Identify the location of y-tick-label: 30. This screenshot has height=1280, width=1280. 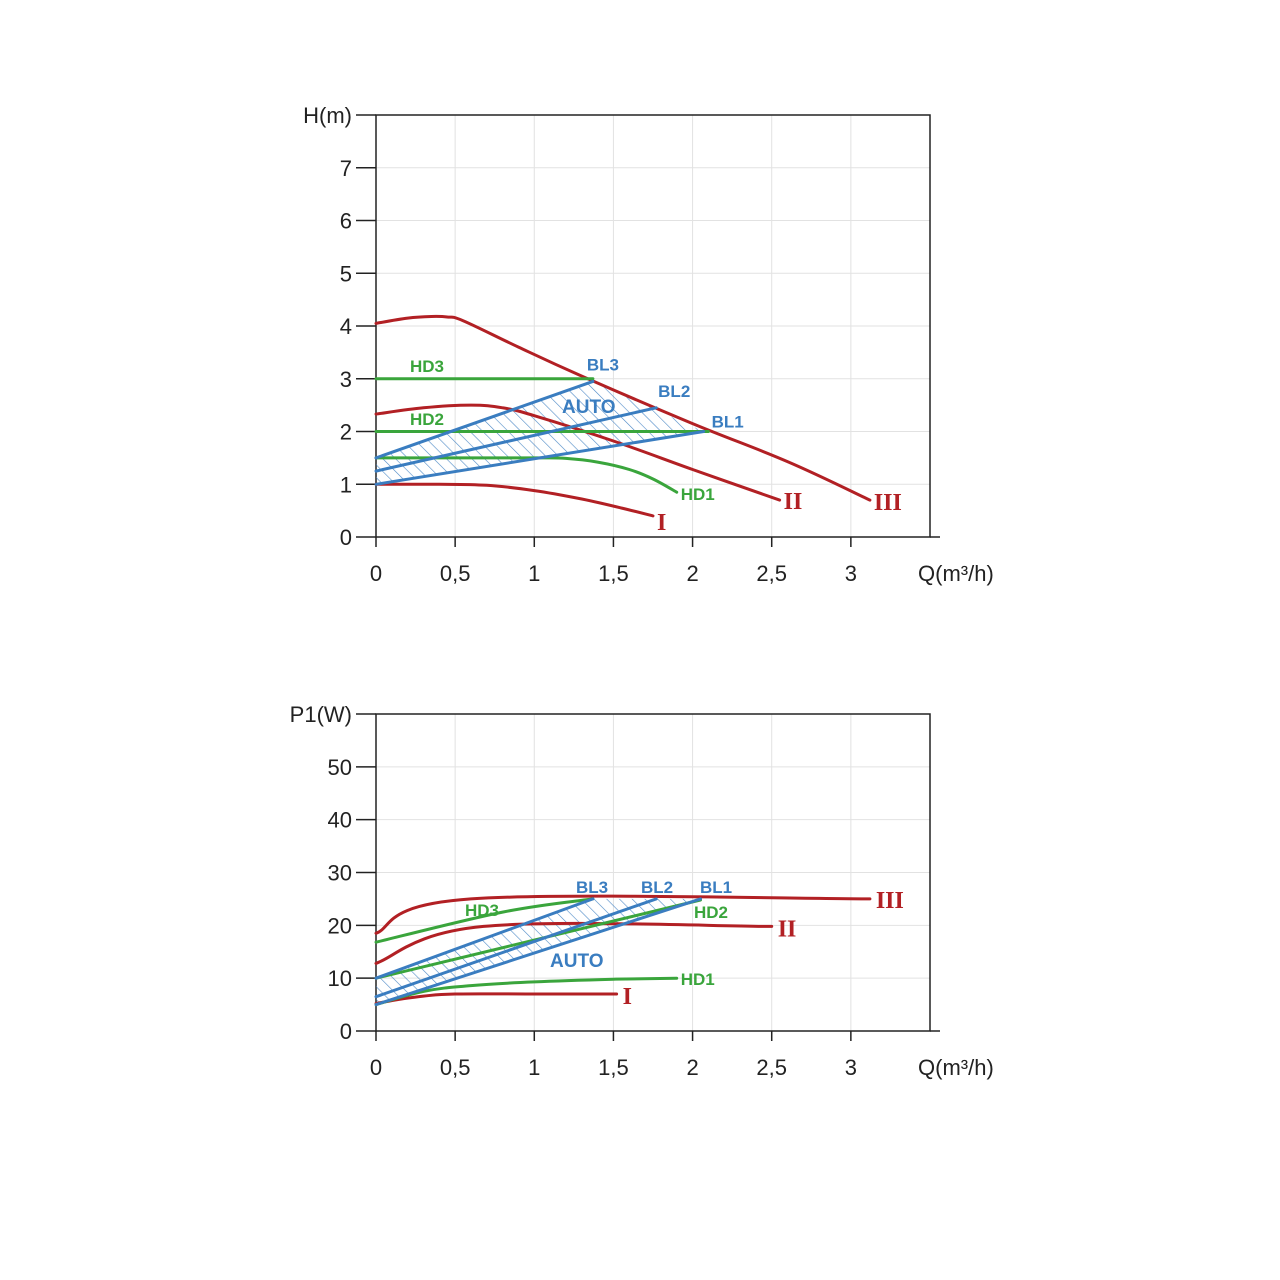
(340, 873).